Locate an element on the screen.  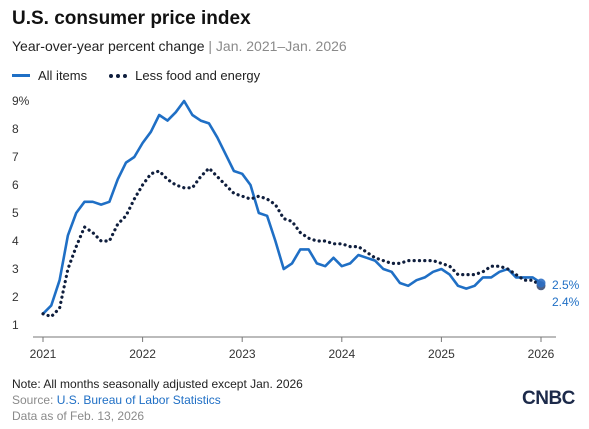
end-label-all-items: 2.5% is located at coordinates (566, 285).